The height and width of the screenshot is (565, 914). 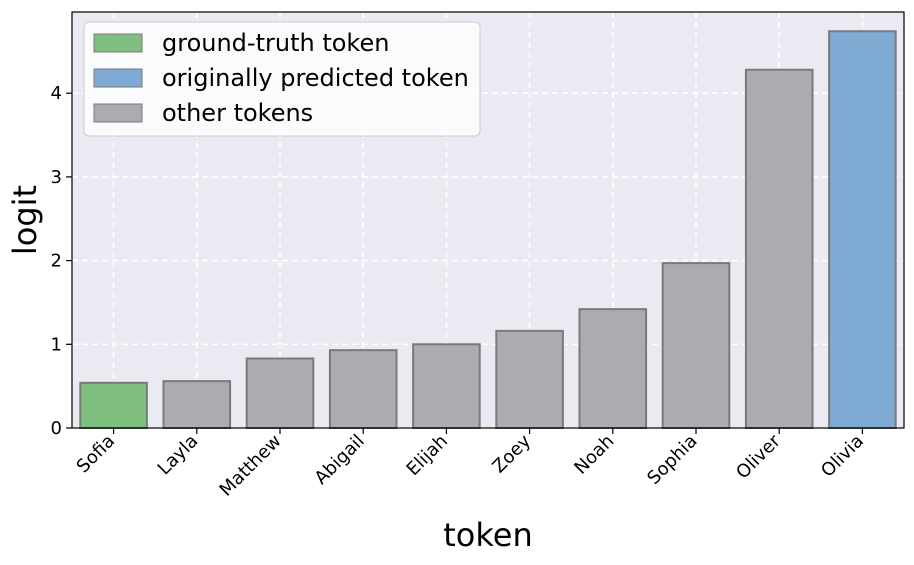 I want to click on bar-abigail, so click(x=363, y=389).